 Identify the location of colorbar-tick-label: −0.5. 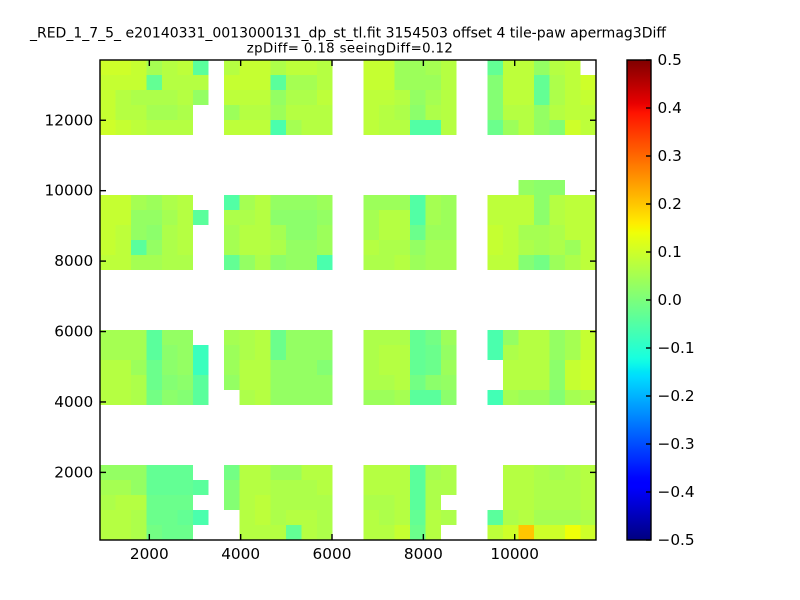
(676, 540).